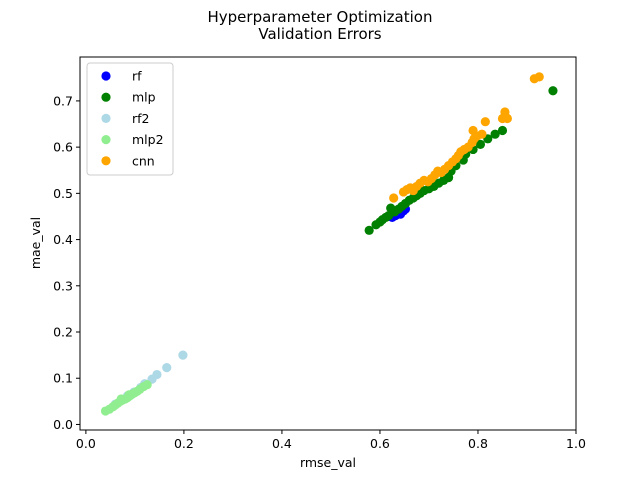 The width and height of the screenshot is (640, 478). Describe the element at coordinates (320, 17) in the screenshot. I see `chart-title-line-1: Hyperparameter Optimization` at that location.